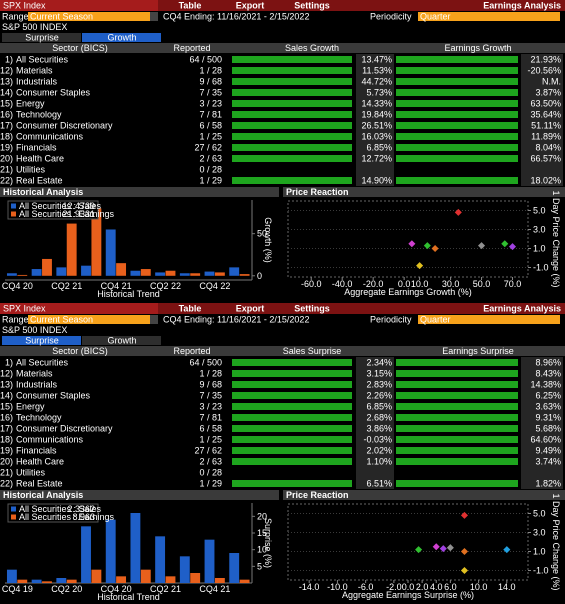 The image size is (565, 604). Describe the element at coordinates (545, 60) in the screenshot. I see `earnings-value: 21.93%` at that location.